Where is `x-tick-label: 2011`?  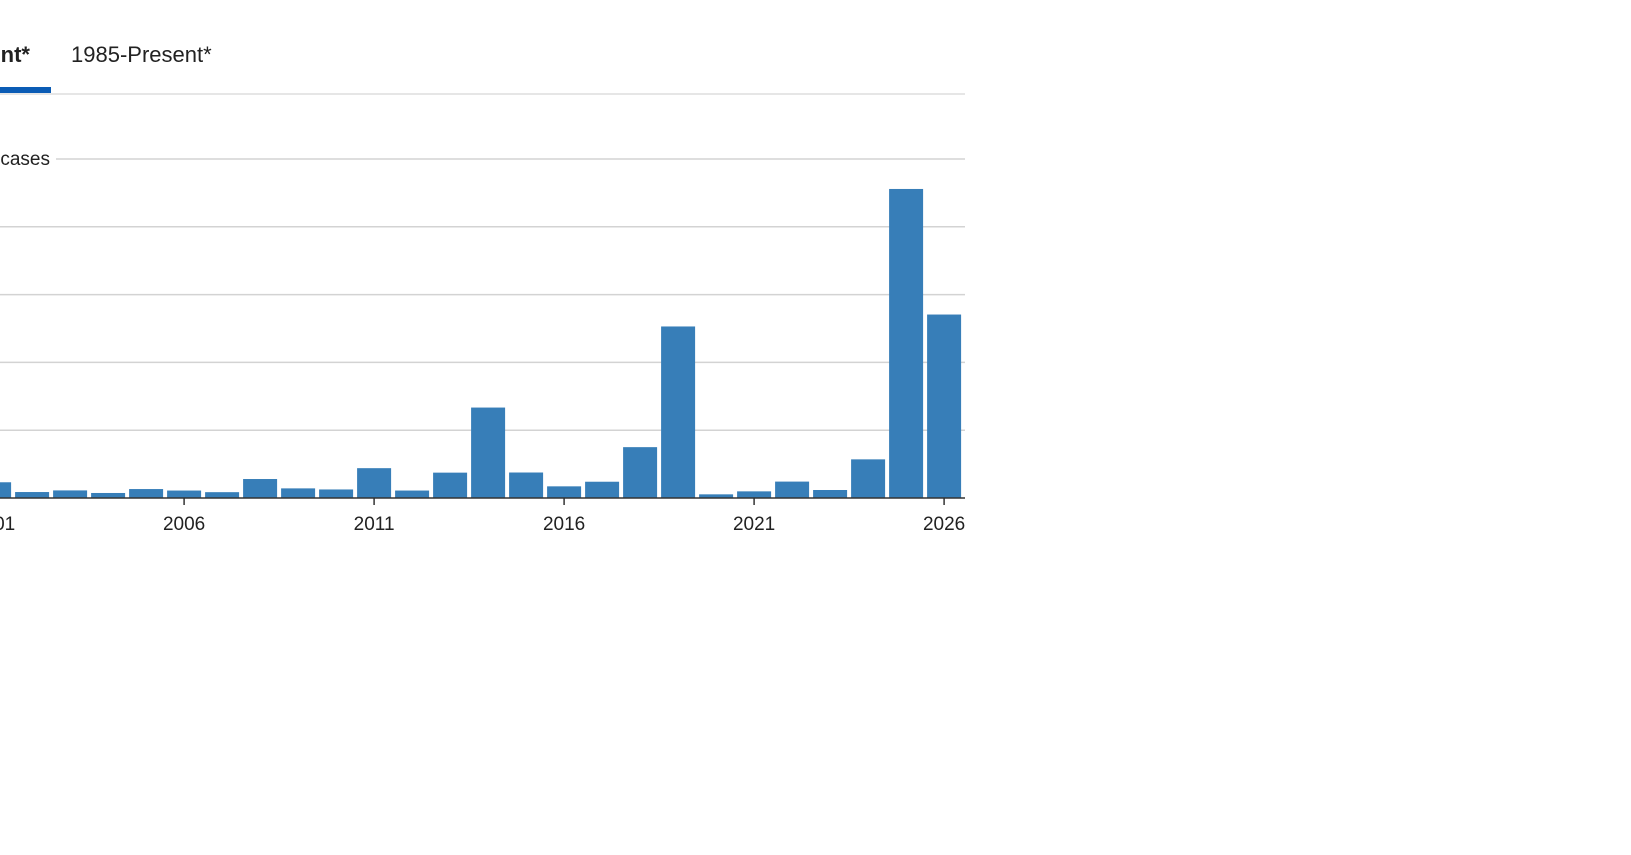
x-tick-label: 2011 is located at coordinates (374, 524).